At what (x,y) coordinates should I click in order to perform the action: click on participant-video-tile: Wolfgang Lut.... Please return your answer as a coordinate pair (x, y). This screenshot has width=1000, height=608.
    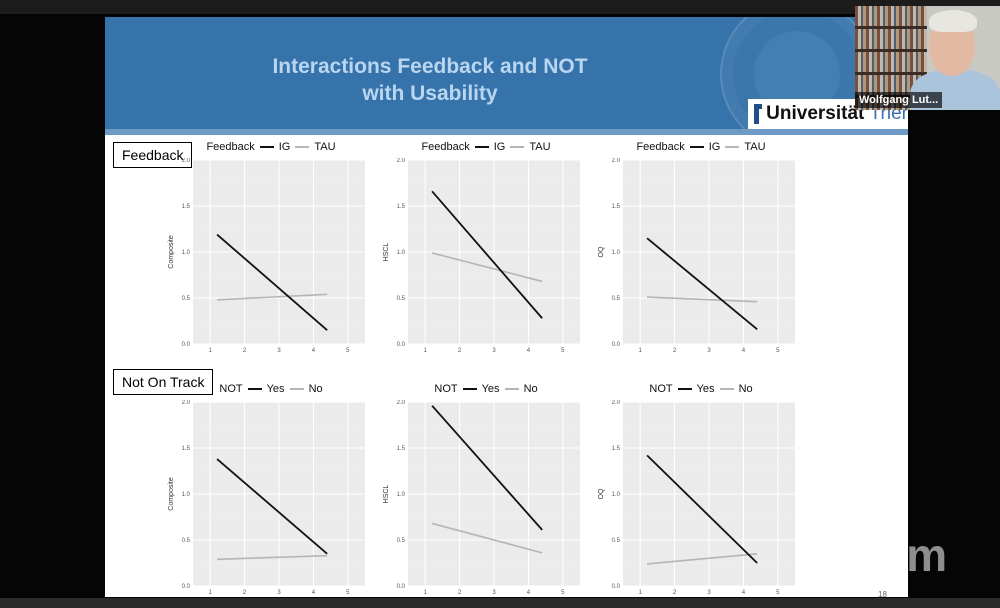
    Looking at the image, I should click on (927, 58).